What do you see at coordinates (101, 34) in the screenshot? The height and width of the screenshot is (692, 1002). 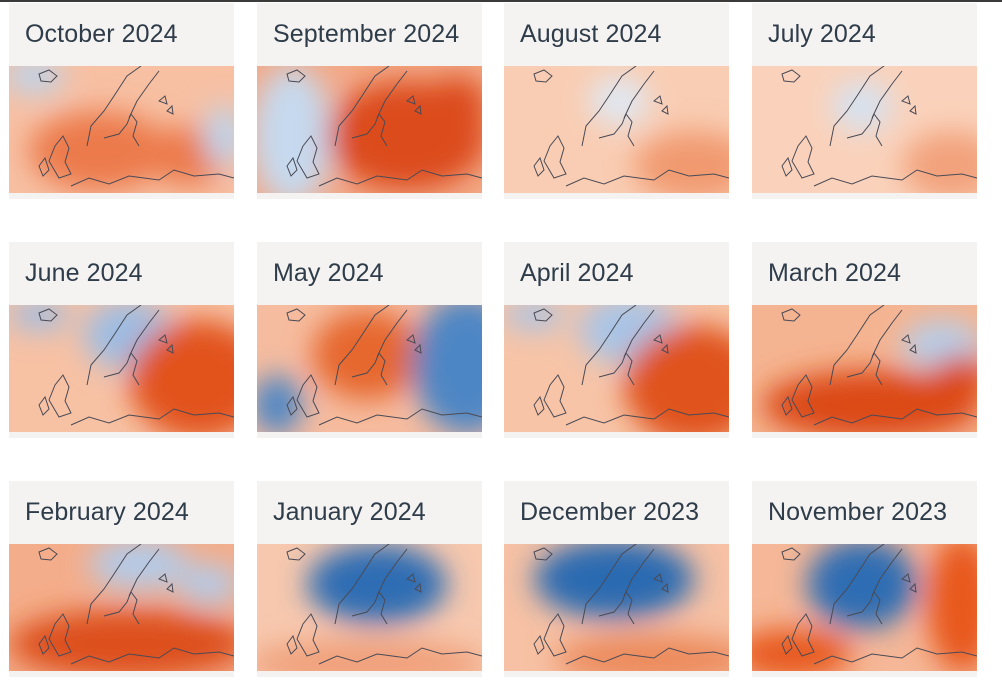 I see `card-title: October 2024` at bounding box center [101, 34].